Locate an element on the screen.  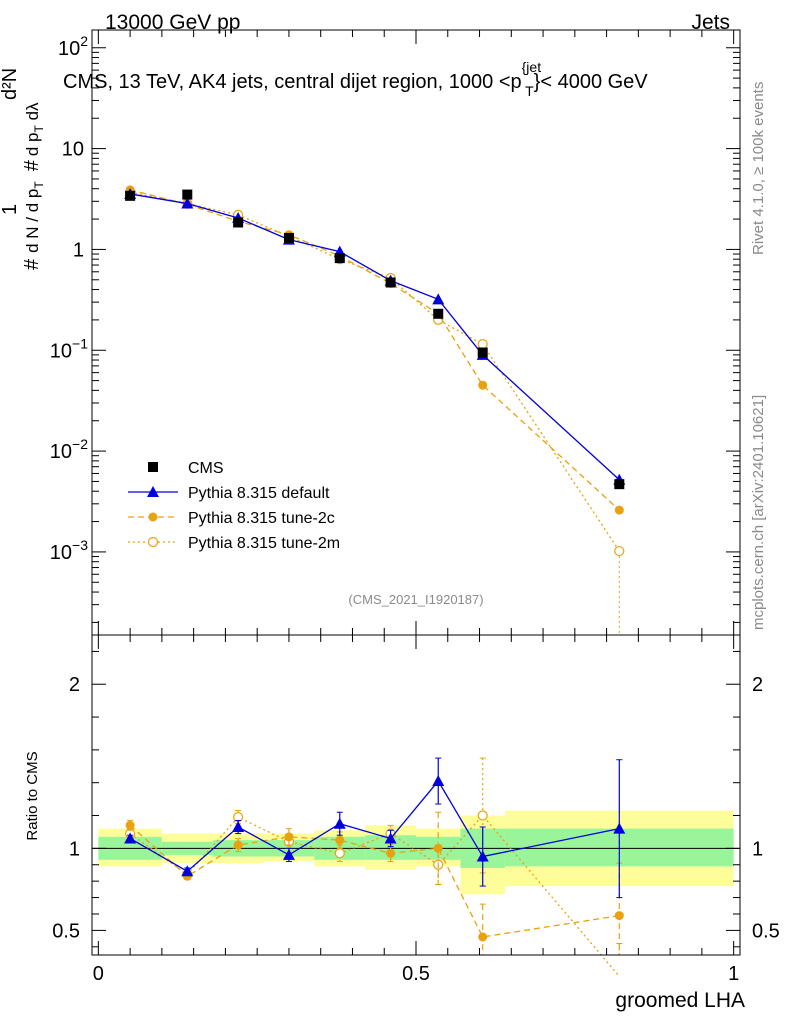
ratio-line-pythia-8-315-tune-2c is located at coordinates (374, 881).